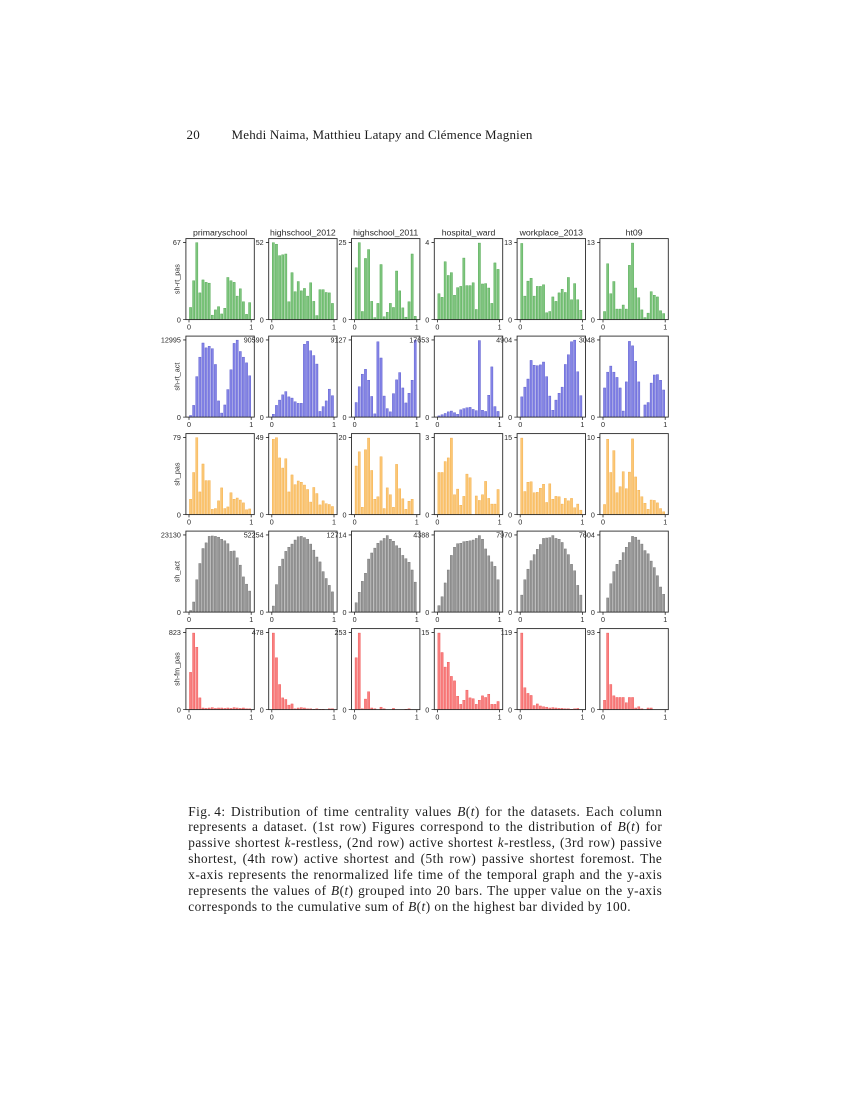 This screenshot has height=1100, width=850. I want to click on svg-text: sh-rt_pas, so click(177, 279).